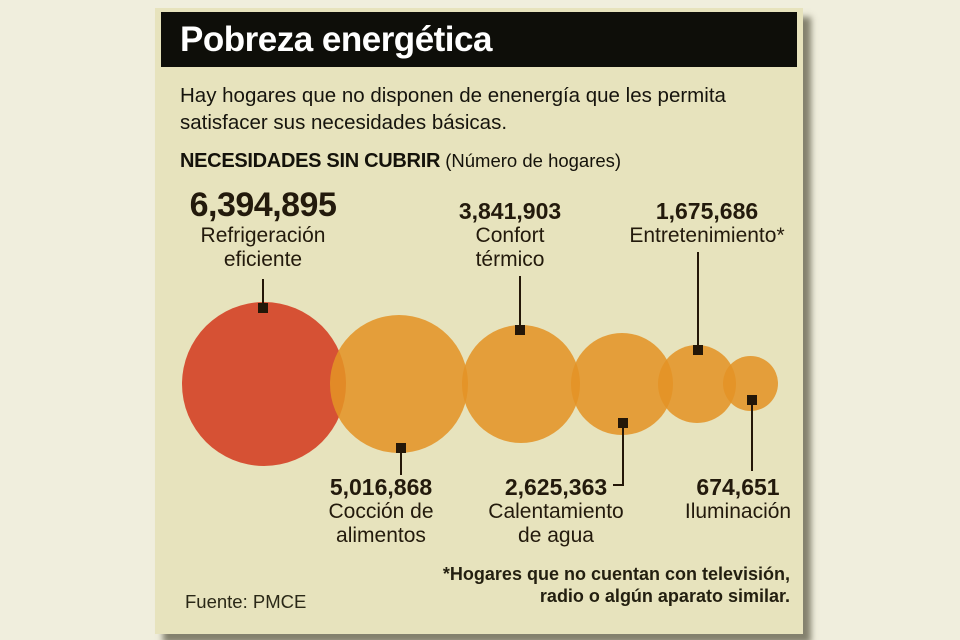 The width and height of the screenshot is (960, 640). I want to click on value-calentamiento: 2,625,363, so click(556, 487).